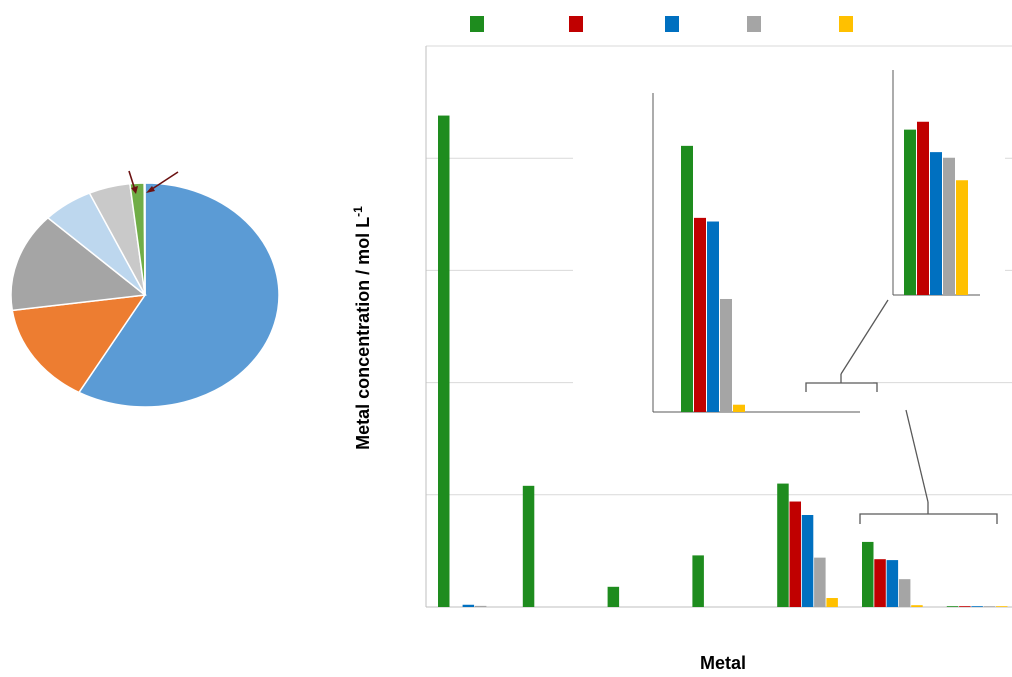 The height and width of the screenshot is (677, 1012). I want to click on inset-au-background, so click(902, 197).